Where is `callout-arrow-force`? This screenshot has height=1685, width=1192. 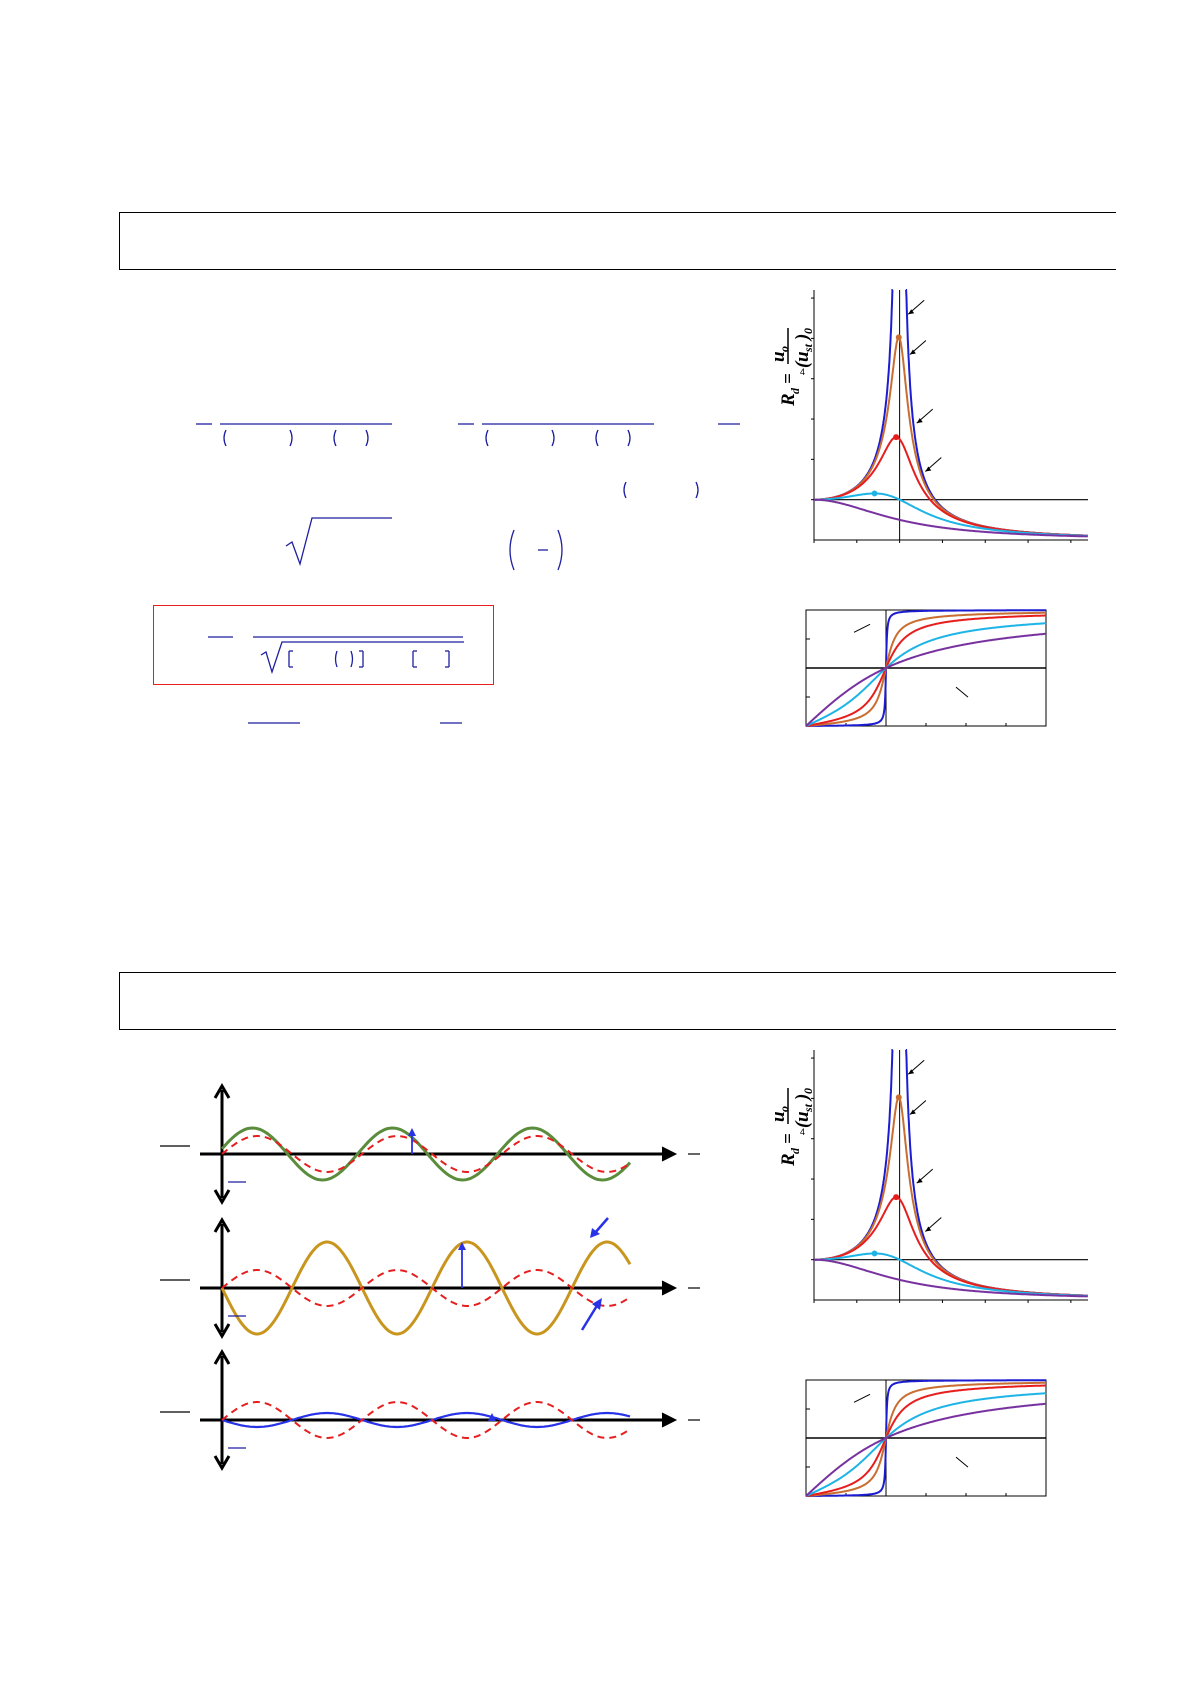
callout-arrow-force is located at coordinates (590, 1317).